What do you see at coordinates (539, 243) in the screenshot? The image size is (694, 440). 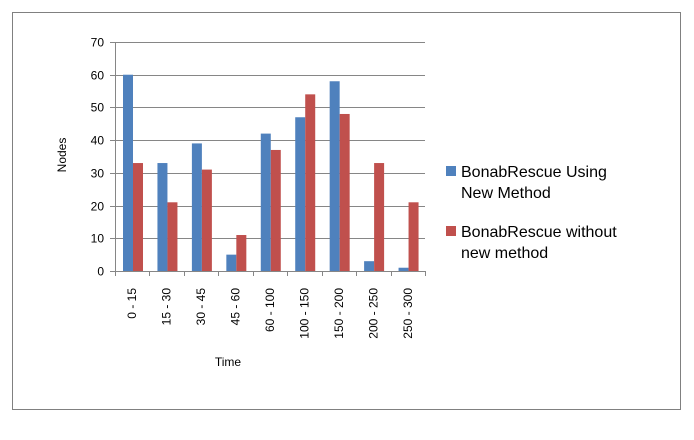 I see `legend-label: BonabRescue without new method` at bounding box center [539, 243].